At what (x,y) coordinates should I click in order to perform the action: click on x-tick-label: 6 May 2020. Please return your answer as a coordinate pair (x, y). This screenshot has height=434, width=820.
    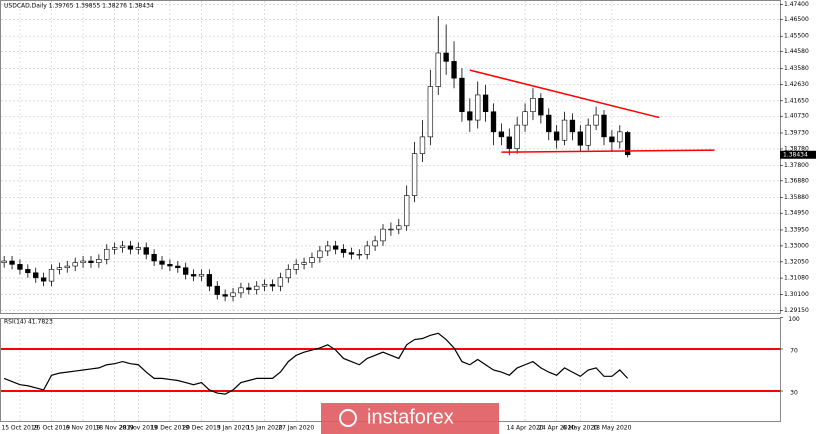
    Looking at the image, I should click on (580, 428).